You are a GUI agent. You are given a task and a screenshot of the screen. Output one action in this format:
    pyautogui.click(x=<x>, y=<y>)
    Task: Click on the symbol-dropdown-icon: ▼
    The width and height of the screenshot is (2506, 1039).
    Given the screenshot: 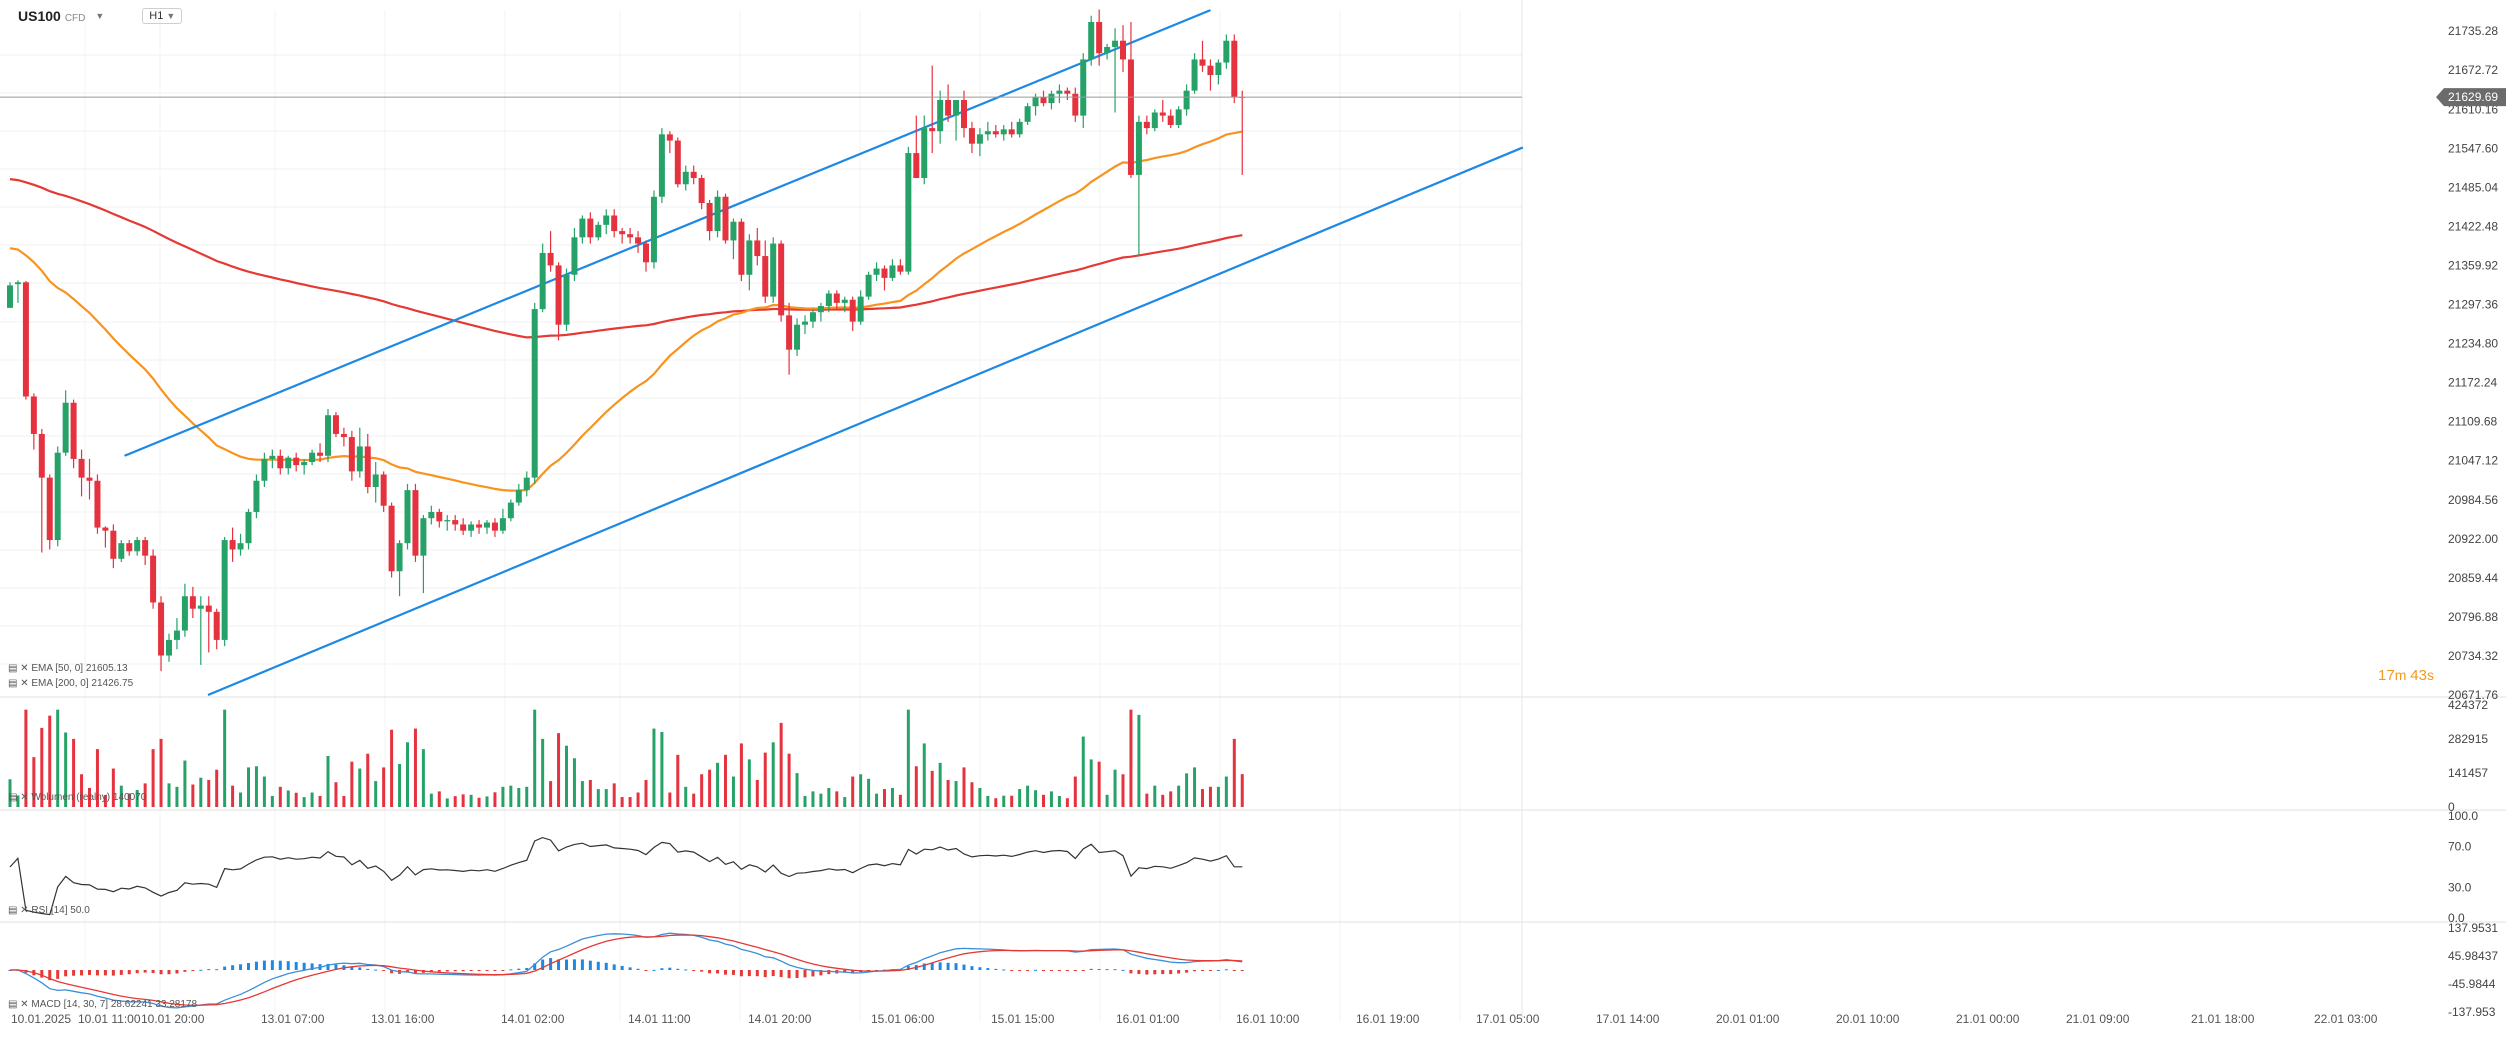 What is the action you would take?
    pyautogui.click(x=100, y=16)
    